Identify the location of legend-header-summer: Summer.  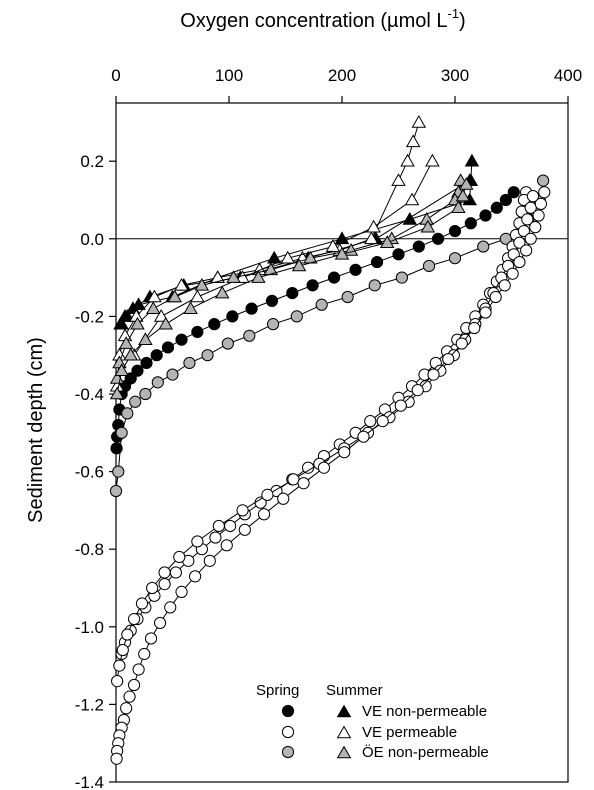
(354, 690).